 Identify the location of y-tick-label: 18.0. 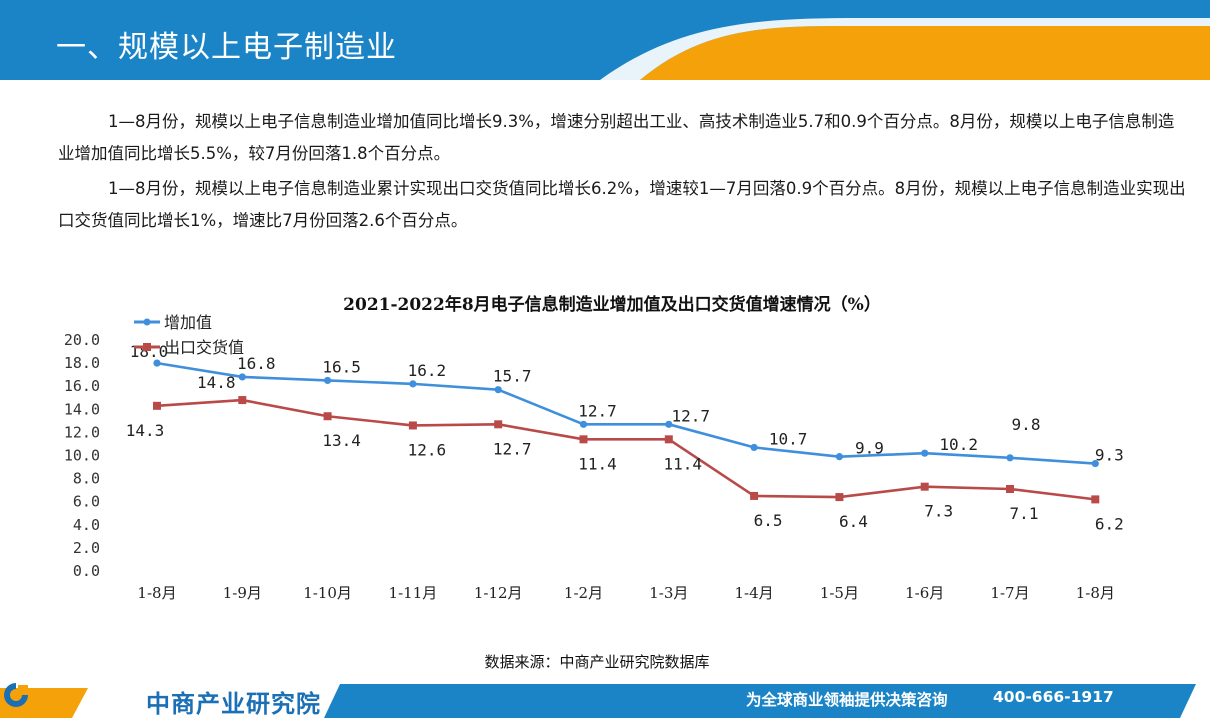
(82, 363).